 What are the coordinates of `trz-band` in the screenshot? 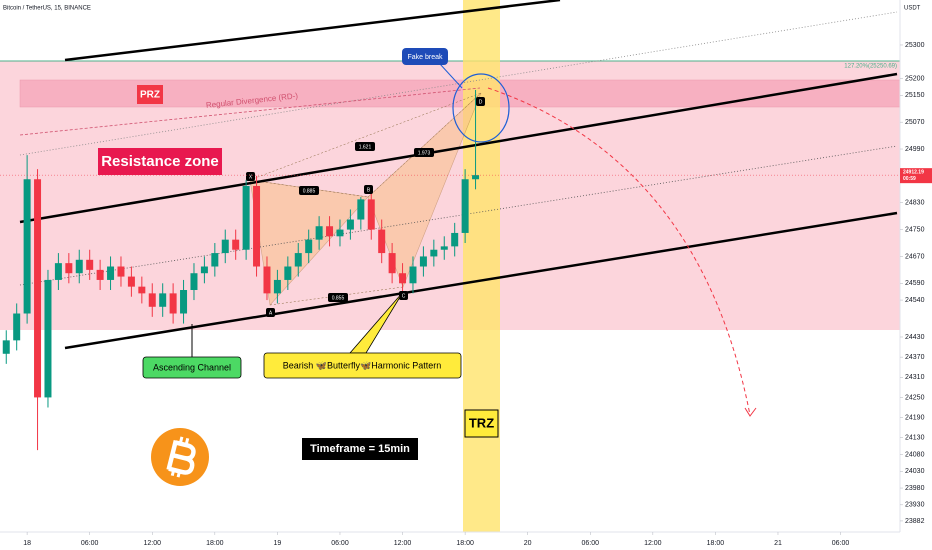 It's located at (481, 266).